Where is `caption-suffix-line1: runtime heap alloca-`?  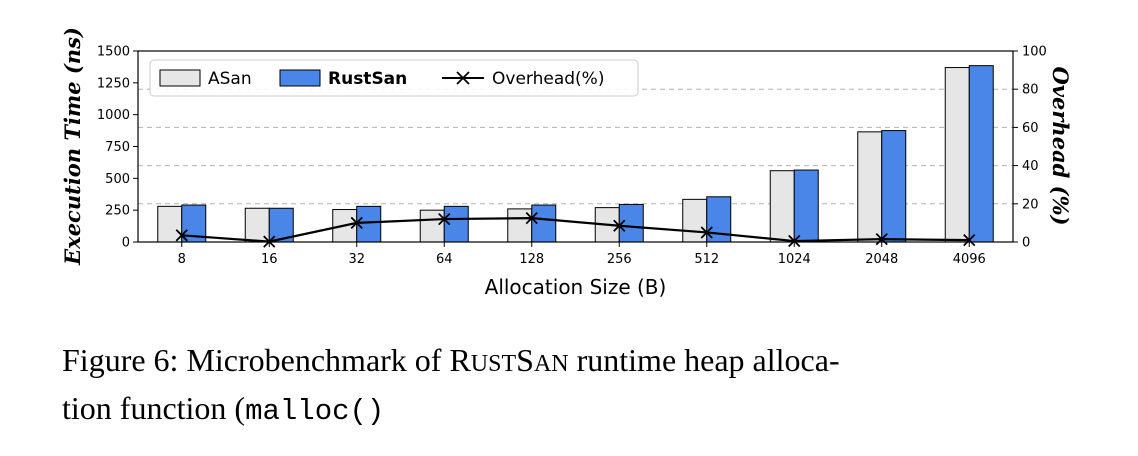
caption-suffix-line1: runtime heap alloca- is located at coordinates (704, 360).